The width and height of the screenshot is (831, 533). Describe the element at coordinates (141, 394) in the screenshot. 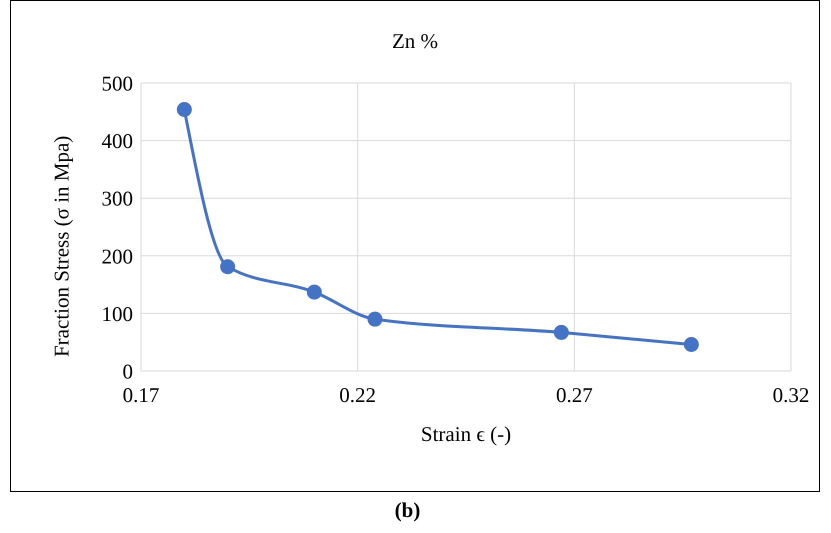

I see `x-tick-label: 0.17` at that location.